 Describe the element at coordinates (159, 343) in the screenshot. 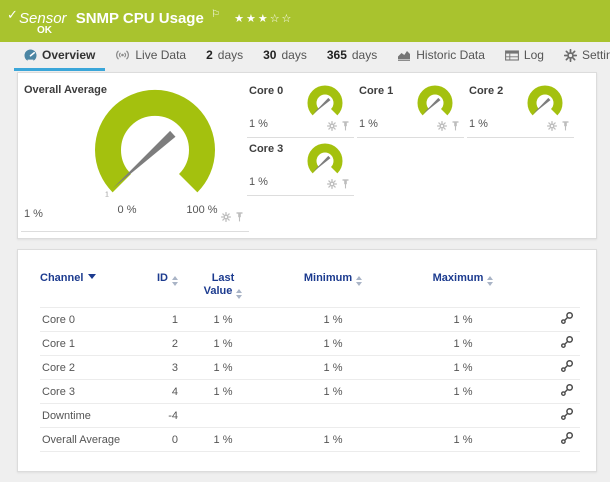

I see `cell-id: 2` at that location.